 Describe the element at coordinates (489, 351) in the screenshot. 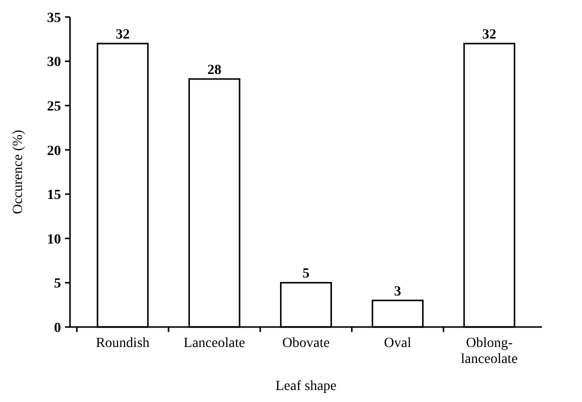

I see `x-tick-label: Oblong-lanceolate` at that location.